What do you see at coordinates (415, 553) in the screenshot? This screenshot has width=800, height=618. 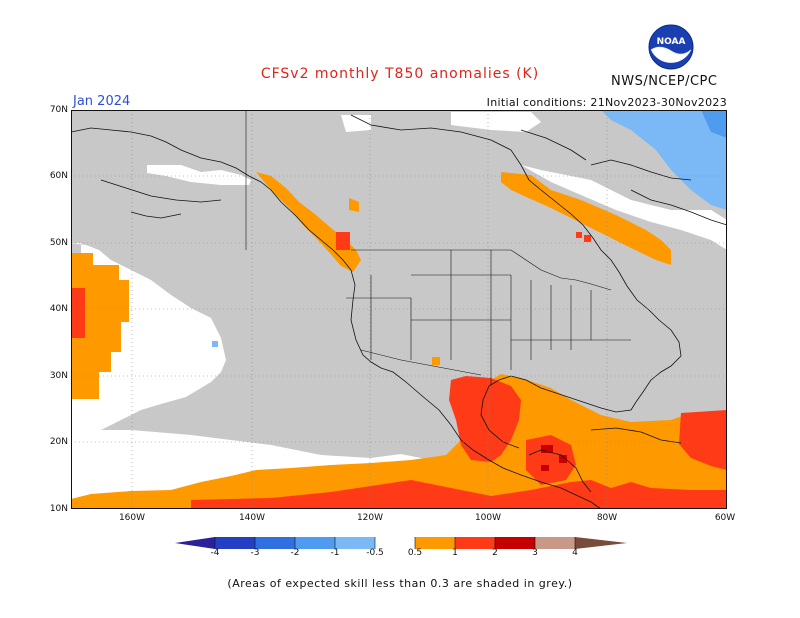 I see `colorbar-label: 0.5` at bounding box center [415, 553].